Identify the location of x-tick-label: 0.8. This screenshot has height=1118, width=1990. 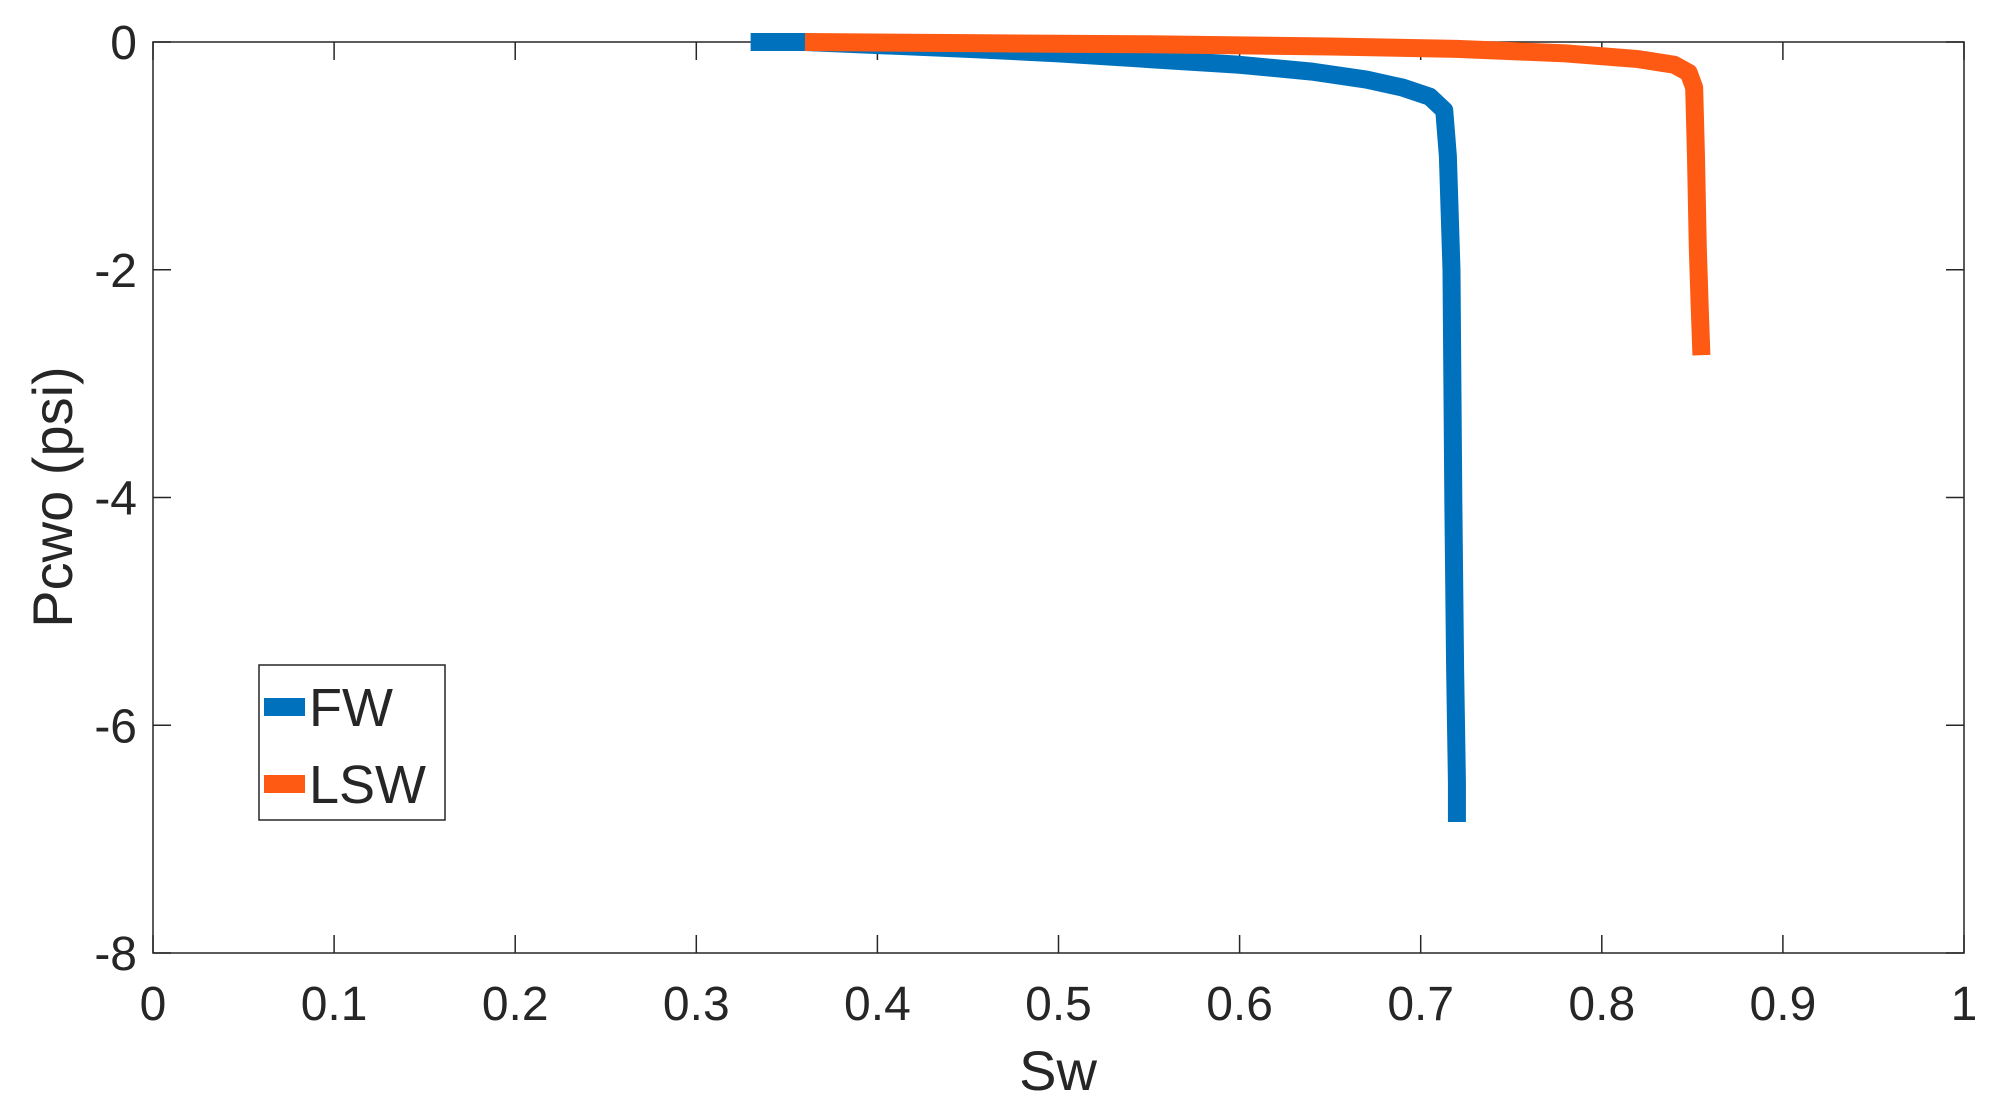
(1601, 1004).